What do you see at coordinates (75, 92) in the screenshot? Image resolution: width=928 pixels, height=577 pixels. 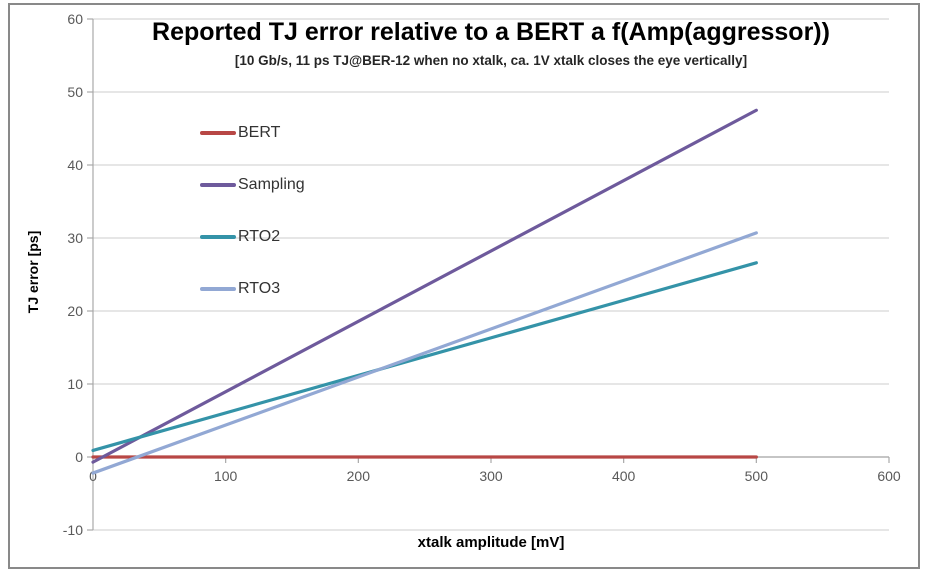 I see `y-tick-label: 50` at bounding box center [75, 92].